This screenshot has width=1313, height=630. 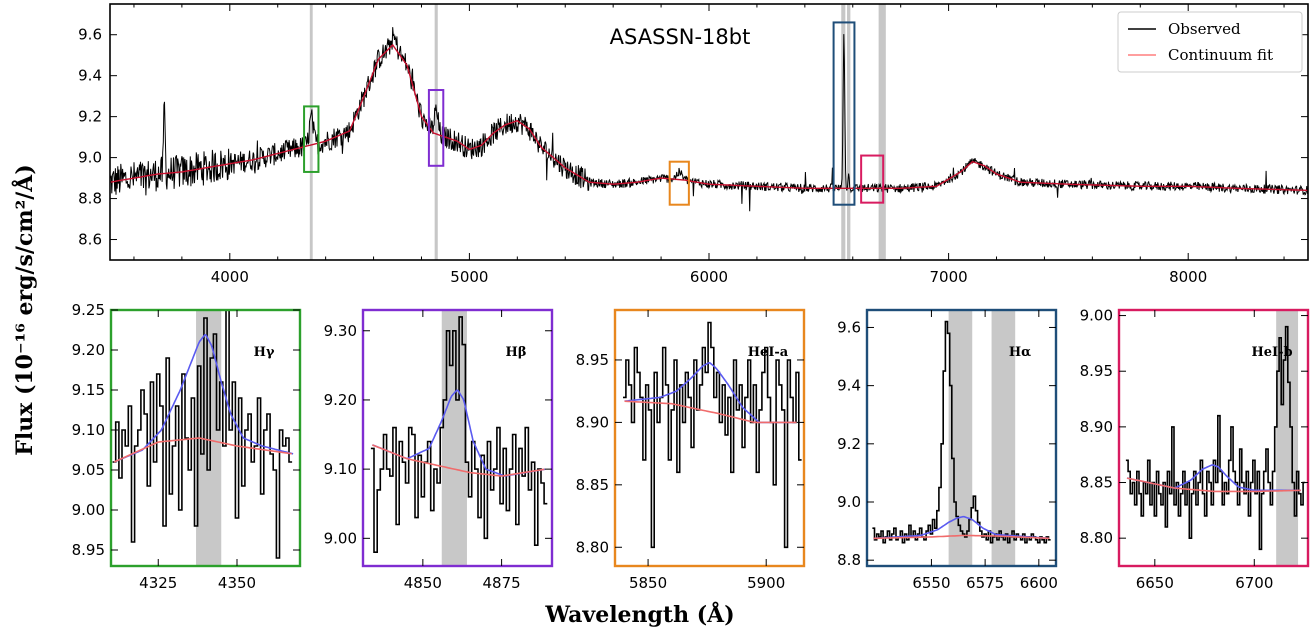 I want to click on panel-line-label: HeI-a, so click(x=768, y=352).